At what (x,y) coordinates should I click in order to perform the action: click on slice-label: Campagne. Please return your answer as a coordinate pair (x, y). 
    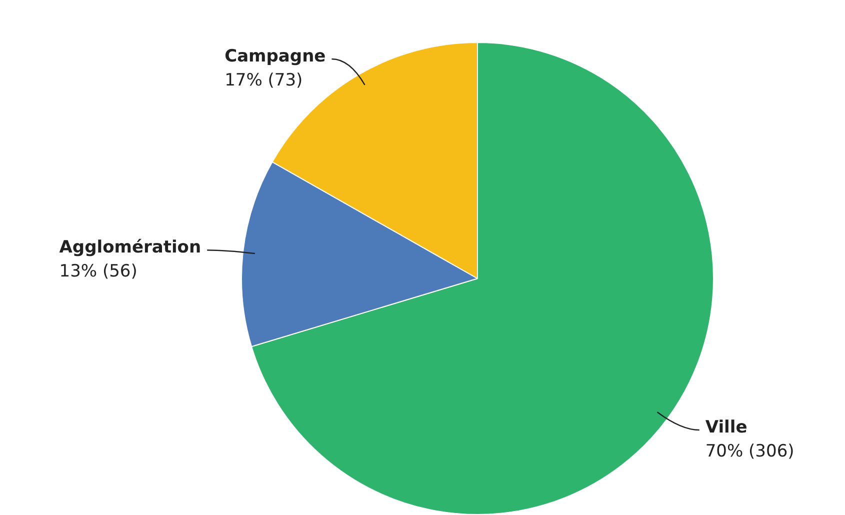
    Looking at the image, I should click on (275, 56).